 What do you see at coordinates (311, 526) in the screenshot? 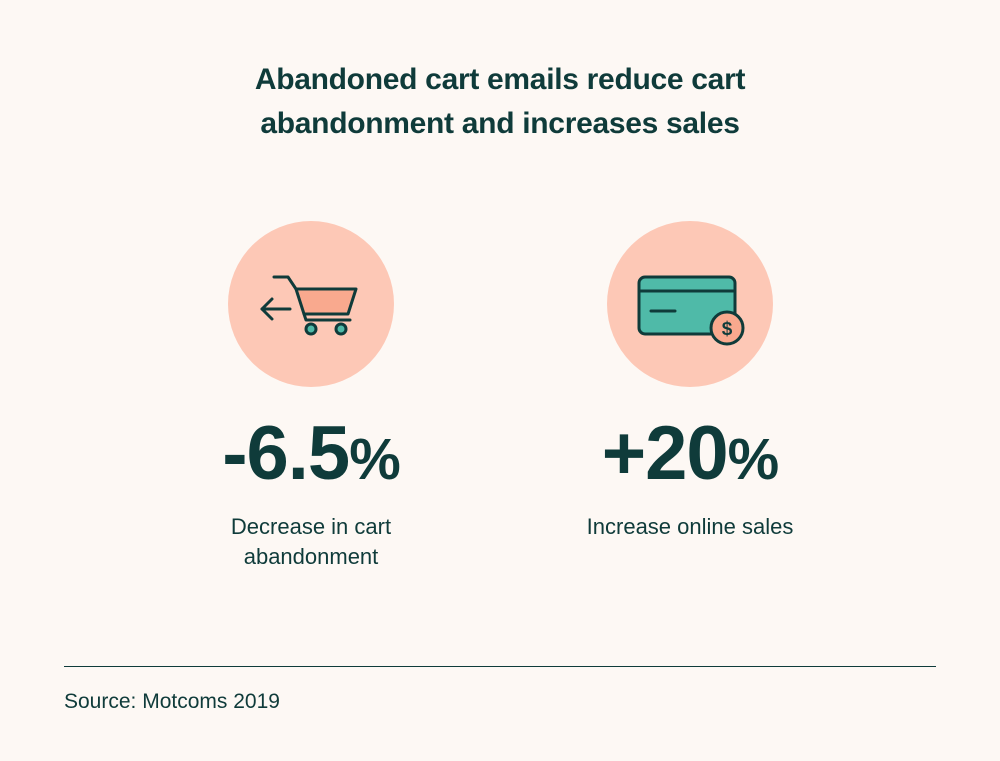
I see `stat-caption-line-1: Decrease in cart` at bounding box center [311, 526].